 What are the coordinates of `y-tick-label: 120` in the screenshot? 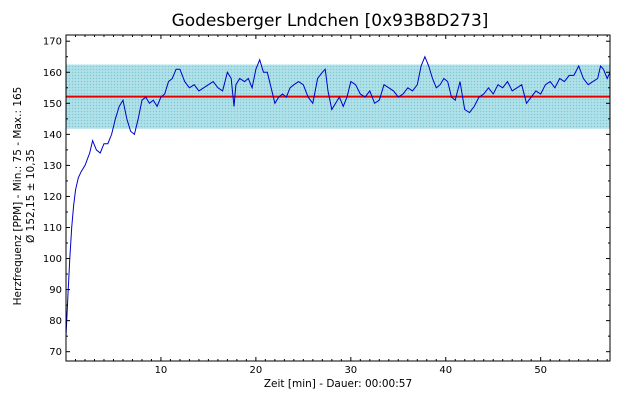 It's located at (52, 197).